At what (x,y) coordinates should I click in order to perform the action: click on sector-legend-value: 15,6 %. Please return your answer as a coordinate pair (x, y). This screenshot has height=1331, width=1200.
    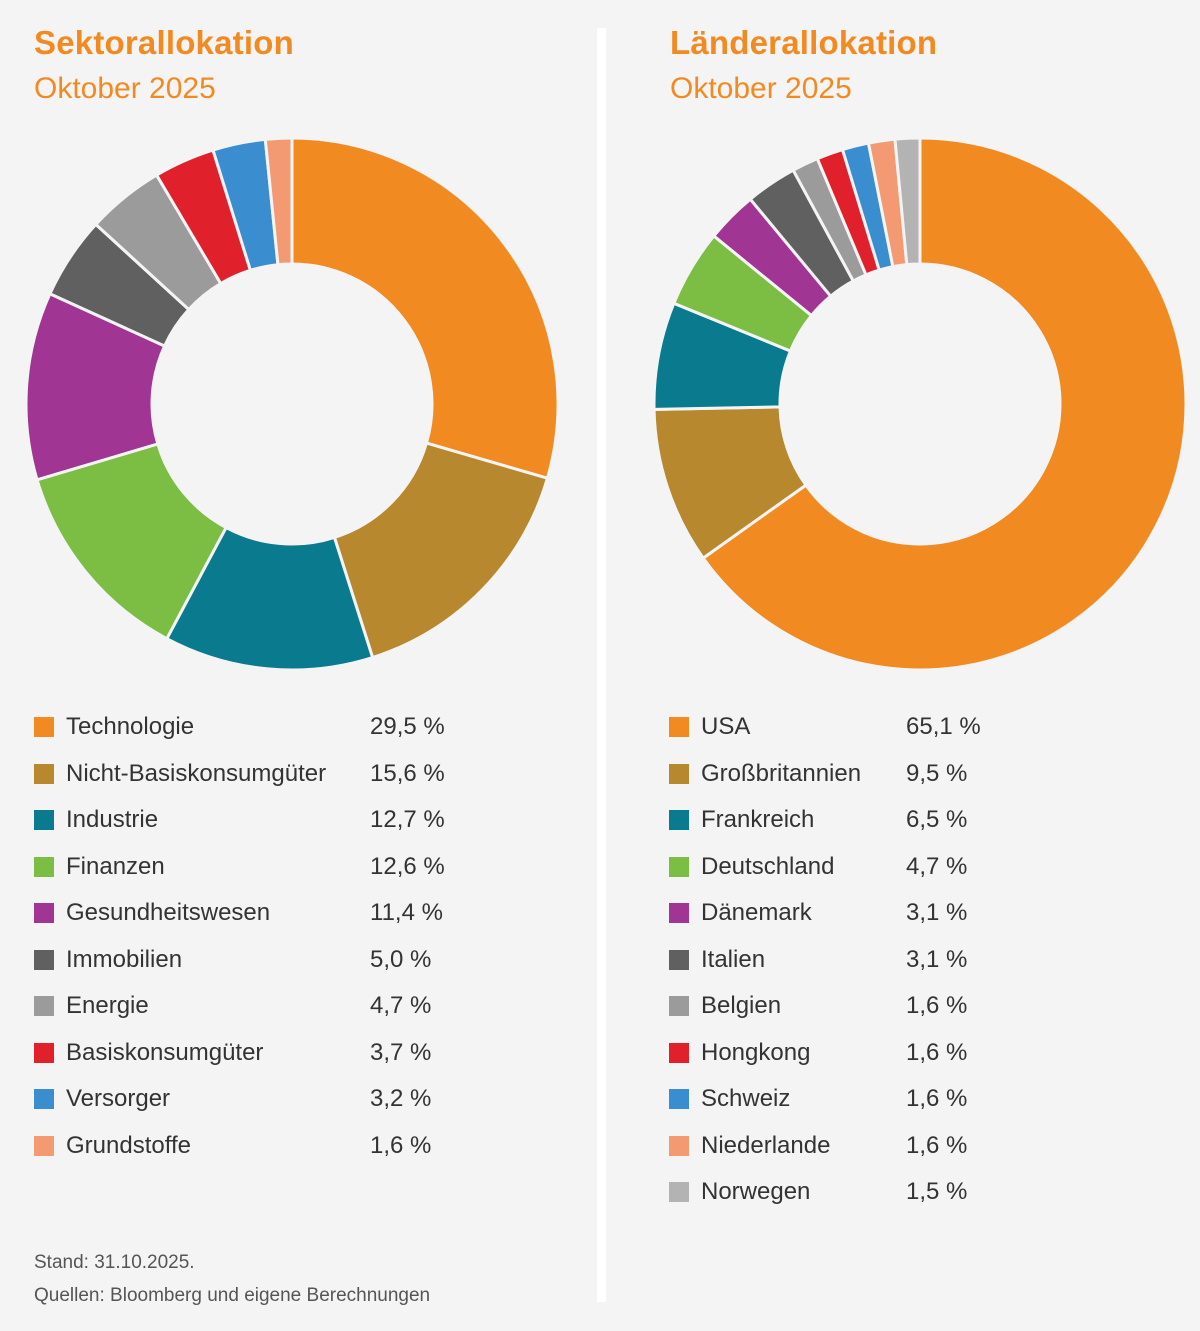
    Looking at the image, I should click on (407, 773).